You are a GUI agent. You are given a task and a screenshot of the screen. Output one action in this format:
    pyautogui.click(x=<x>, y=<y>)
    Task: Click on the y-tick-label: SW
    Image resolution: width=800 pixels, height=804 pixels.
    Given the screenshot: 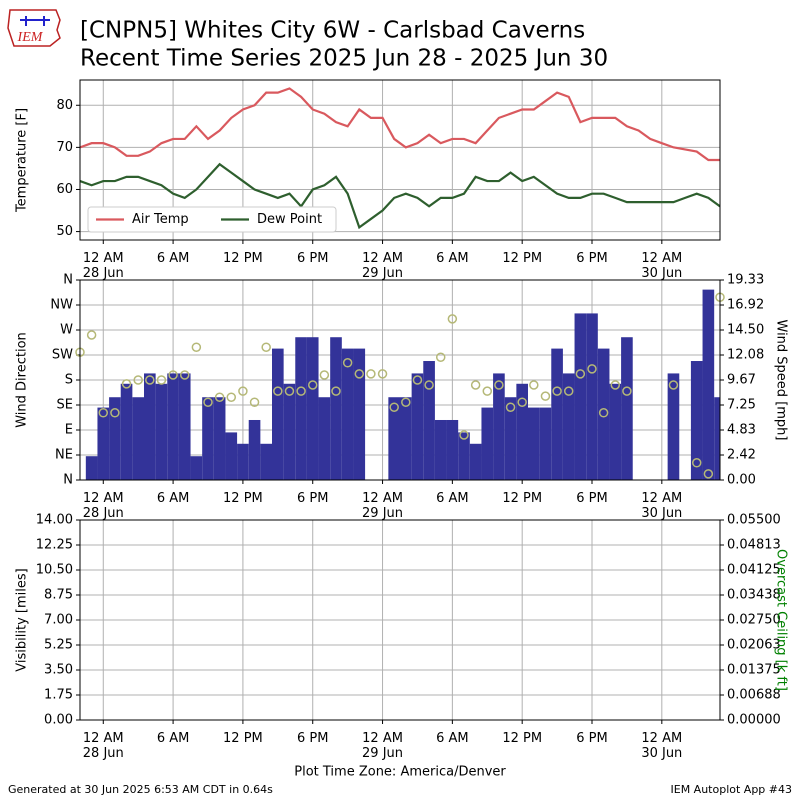 What is the action you would take?
    pyautogui.click(x=62, y=355)
    